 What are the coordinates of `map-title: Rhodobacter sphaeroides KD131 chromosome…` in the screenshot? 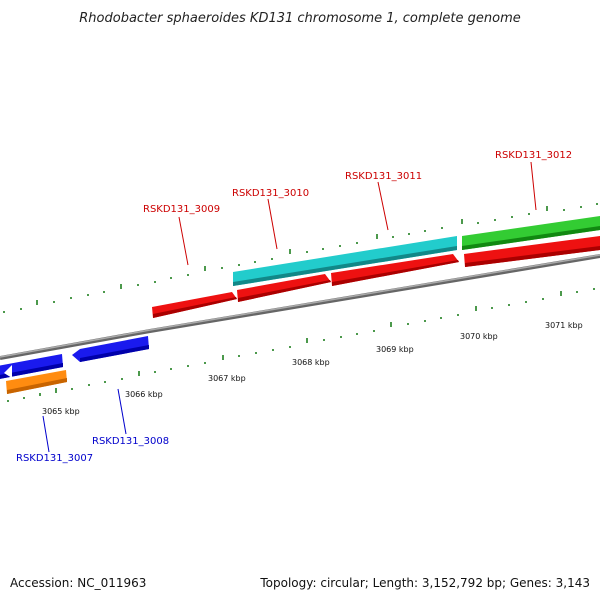 It's located at (299, 18).